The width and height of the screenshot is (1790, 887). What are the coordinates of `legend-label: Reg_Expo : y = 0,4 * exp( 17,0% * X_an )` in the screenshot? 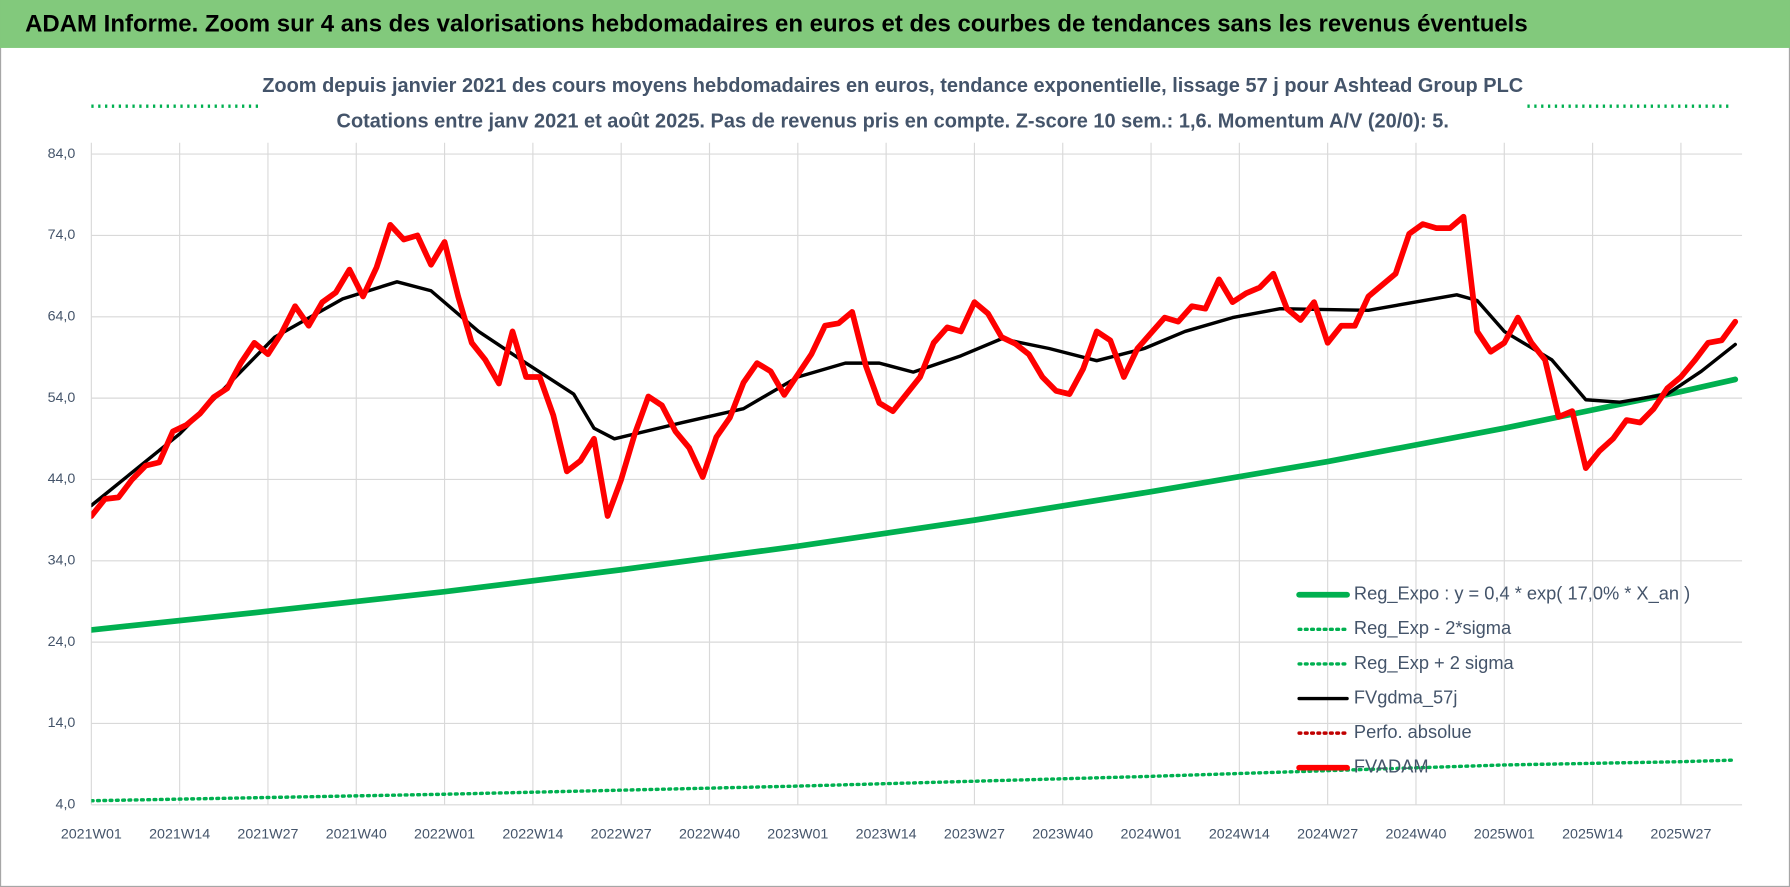 It's located at (1522, 594).